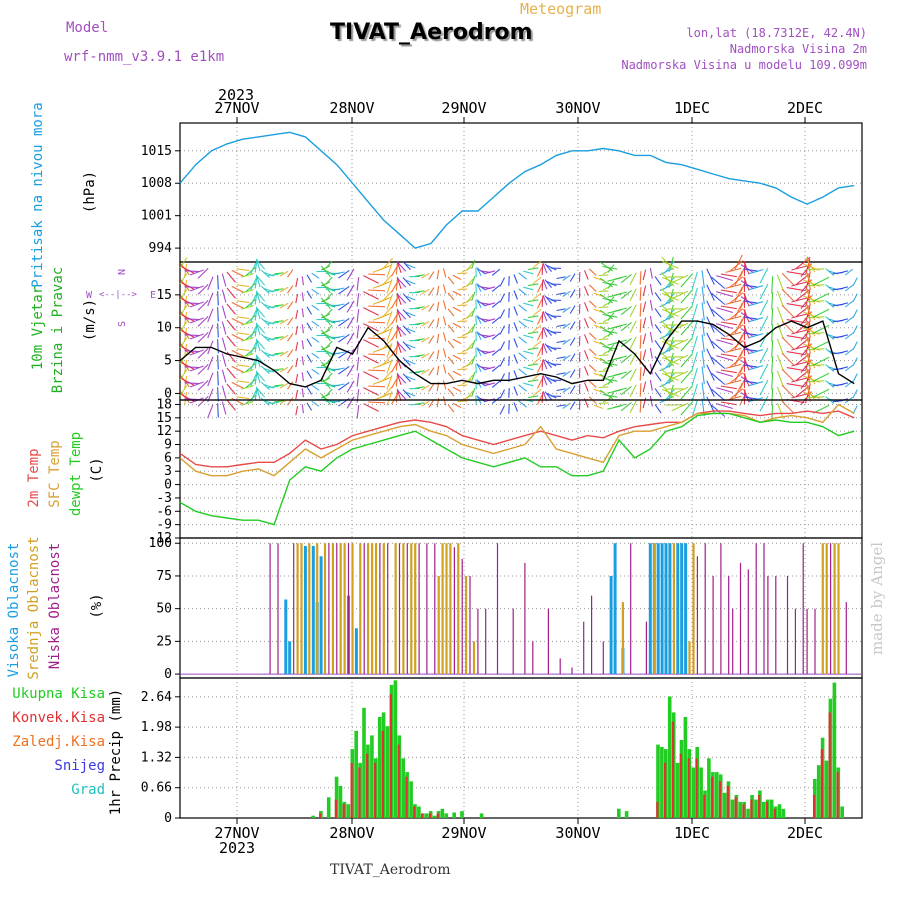 Image resolution: width=900 pixels, height=900 pixels. Describe the element at coordinates (351, 833) in the screenshot. I see `bottom-day-label: 28NOV` at that location.